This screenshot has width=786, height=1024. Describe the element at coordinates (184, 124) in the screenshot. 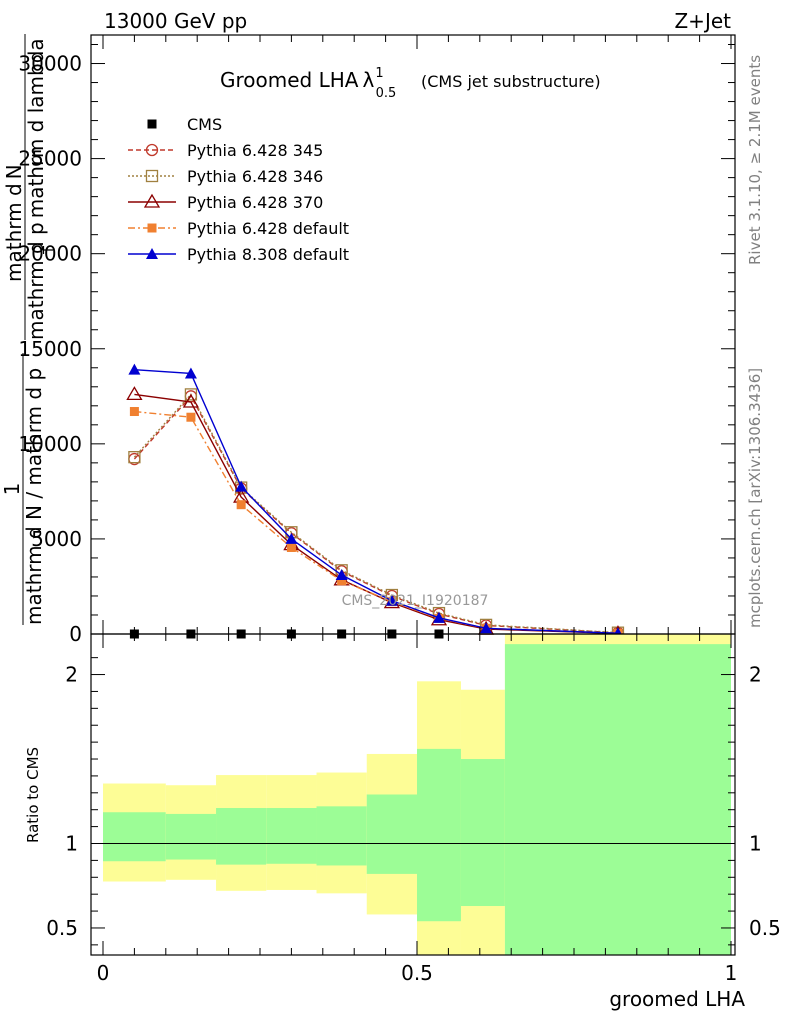

I see `legend-item-0: CMS` at that location.